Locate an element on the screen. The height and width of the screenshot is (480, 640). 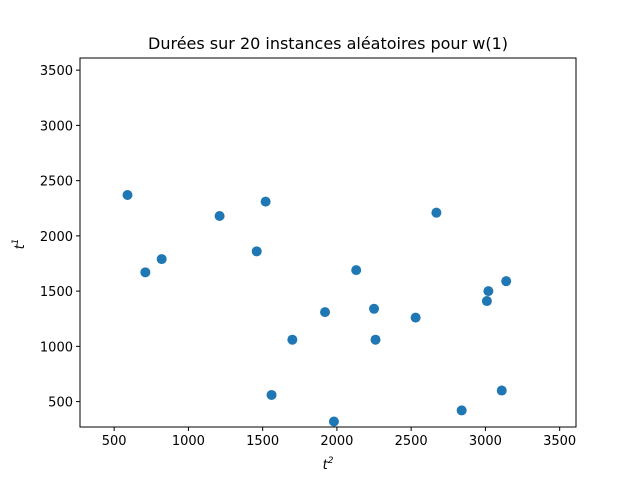
y-axis-label: t1 is located at coordinates (19, 244).